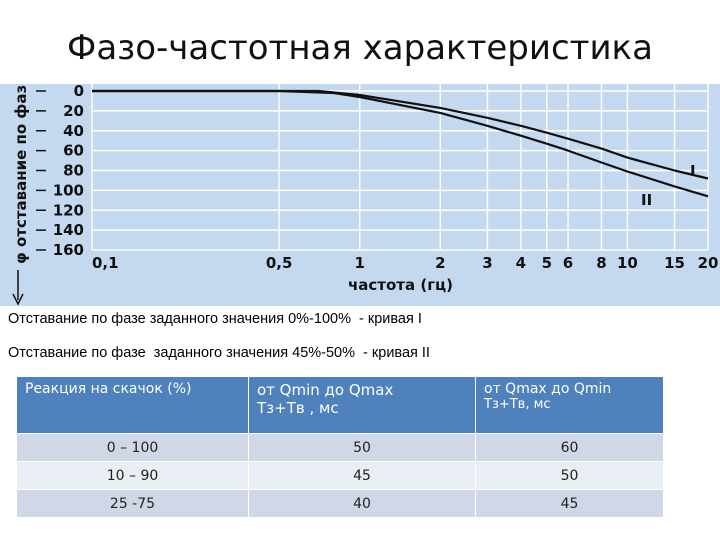  I want to click on y-tick-label: 80, so click(73, 171).